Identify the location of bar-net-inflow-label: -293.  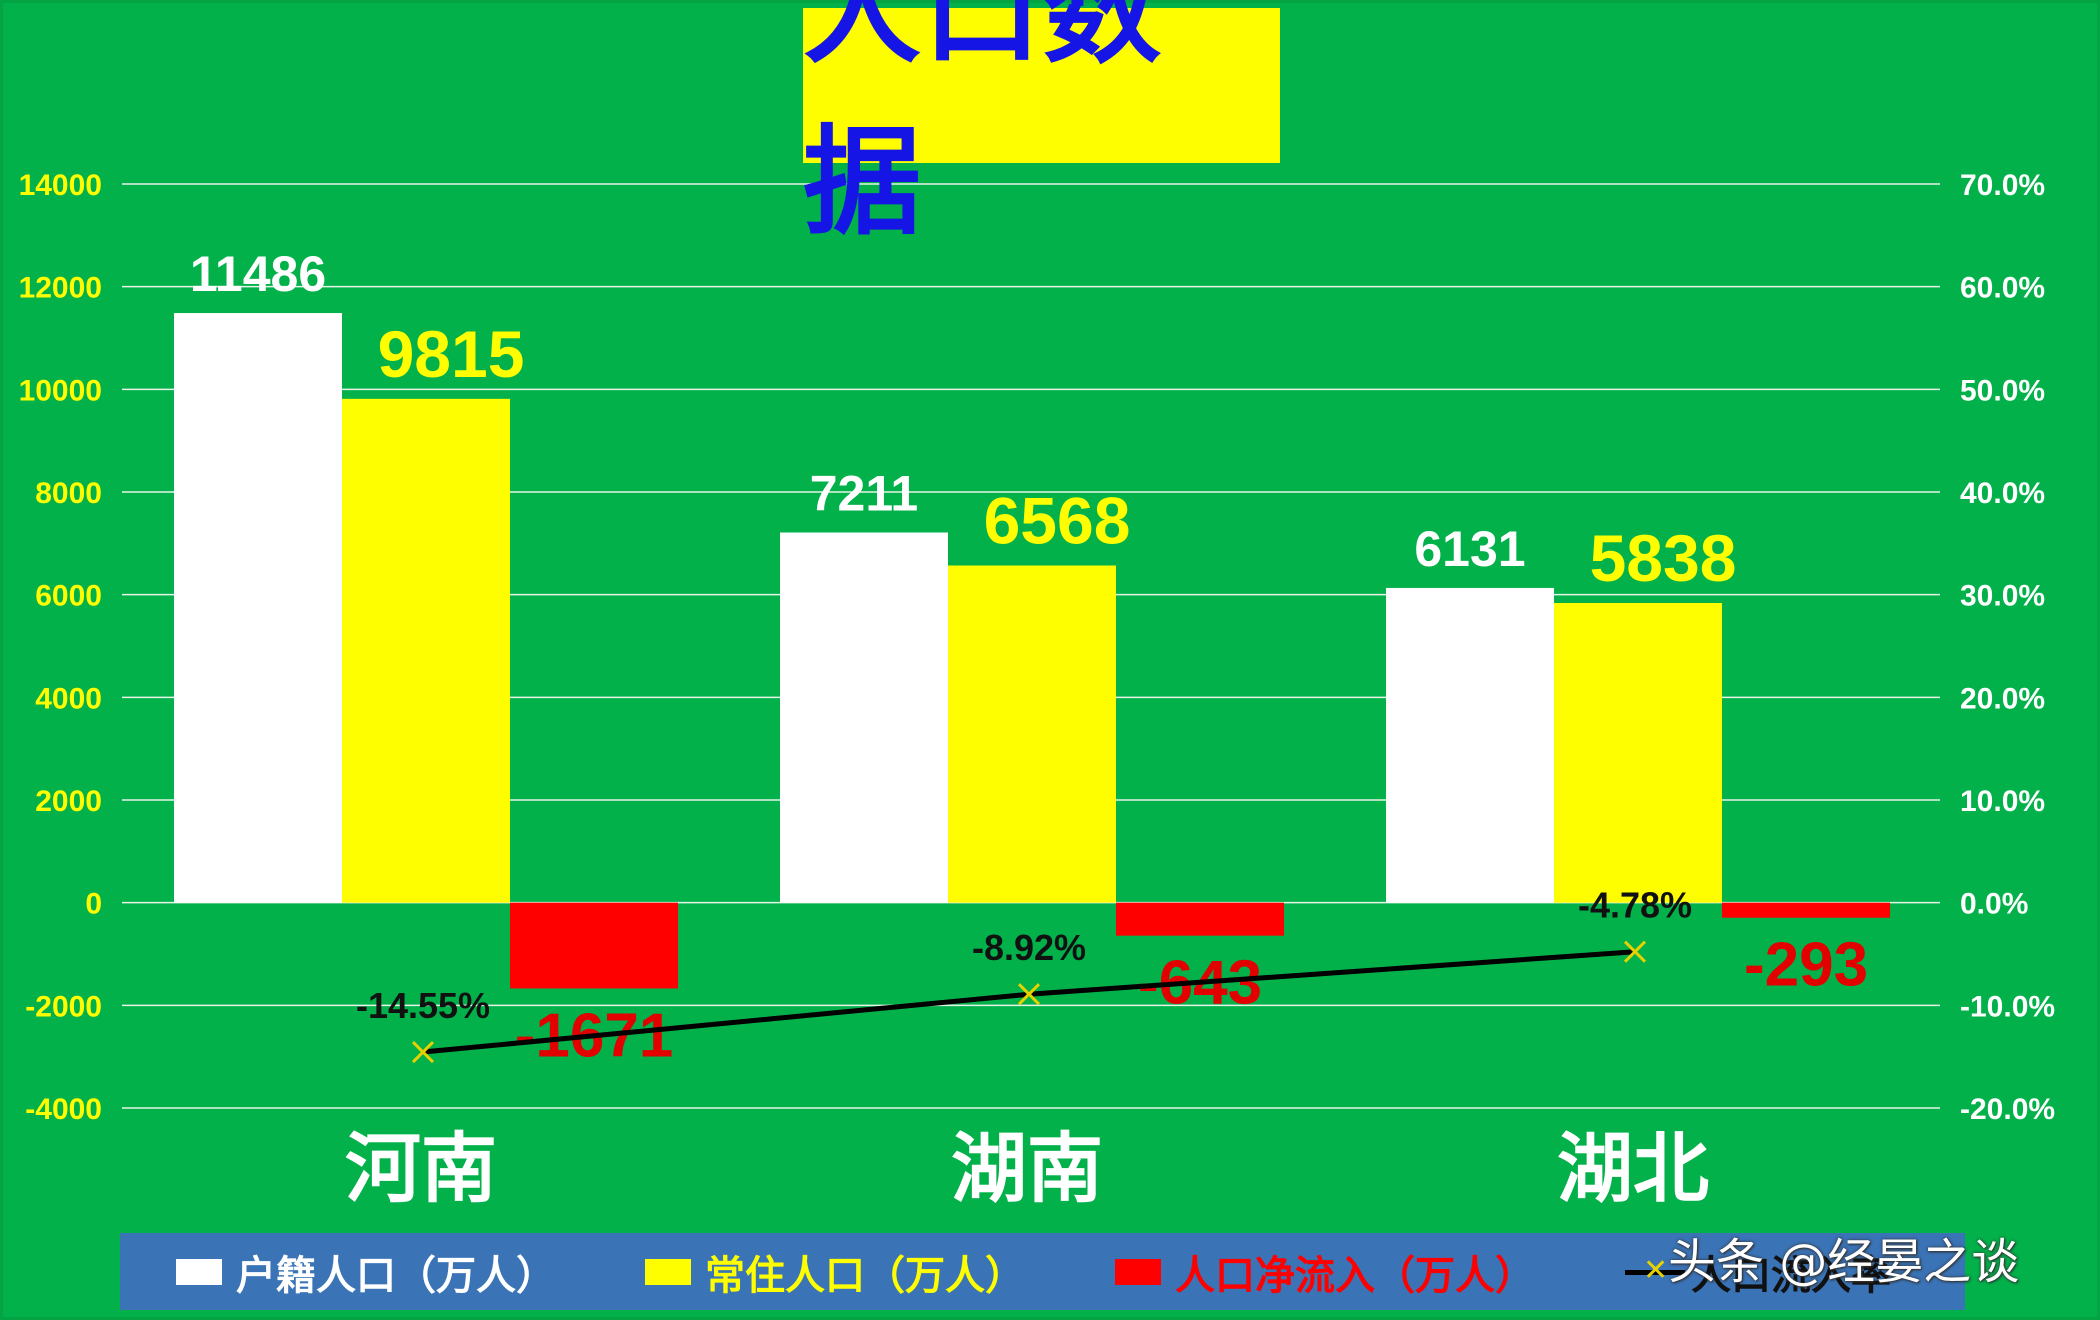
(1806, 965).